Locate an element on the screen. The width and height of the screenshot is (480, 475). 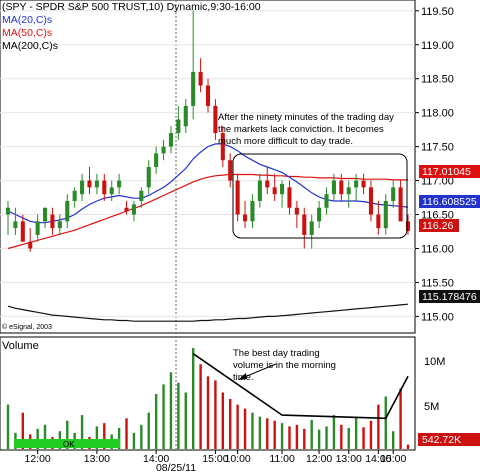
ma20-label: MA(20,C)s is located at coordinates (27, 20).